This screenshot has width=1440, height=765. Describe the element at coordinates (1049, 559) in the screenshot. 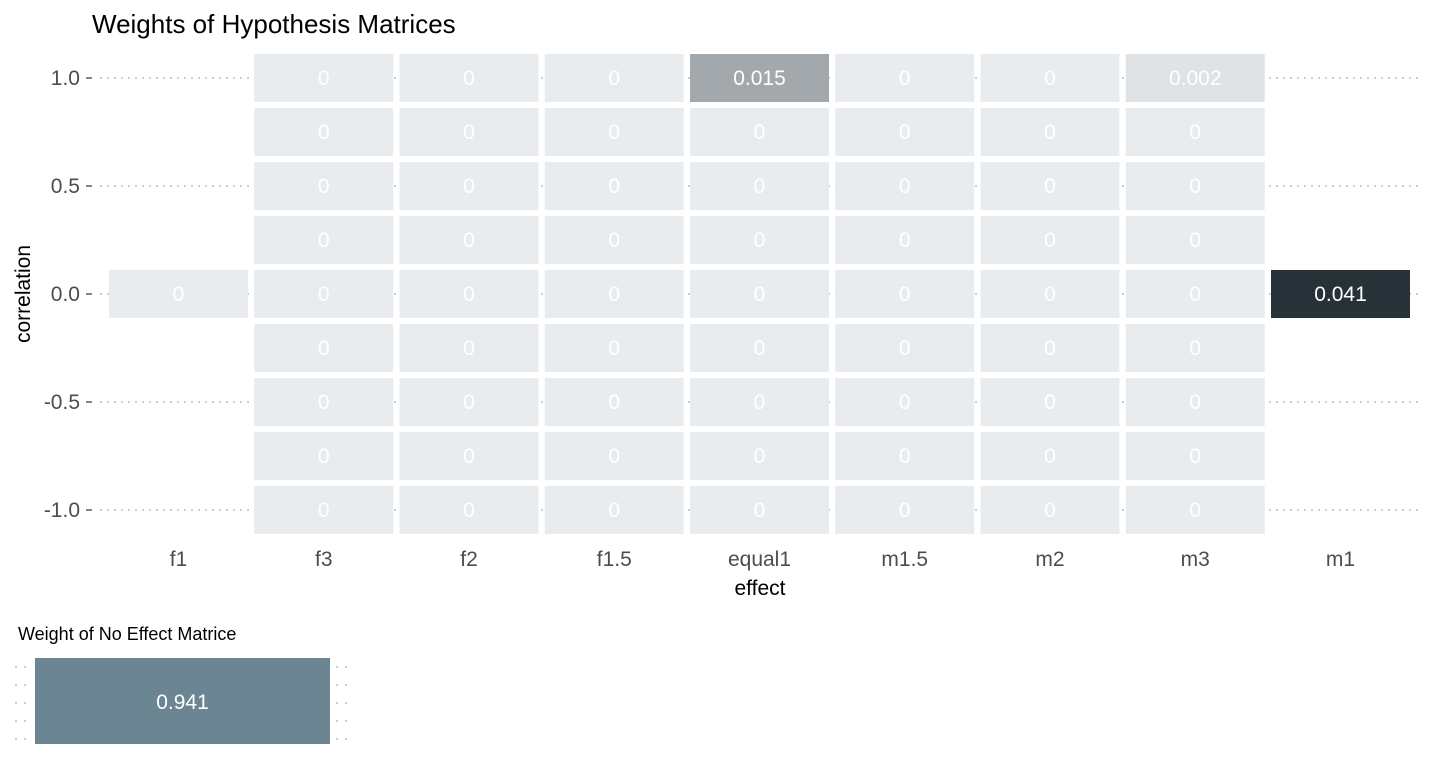

I see `x-tick-label: m2` at that location.